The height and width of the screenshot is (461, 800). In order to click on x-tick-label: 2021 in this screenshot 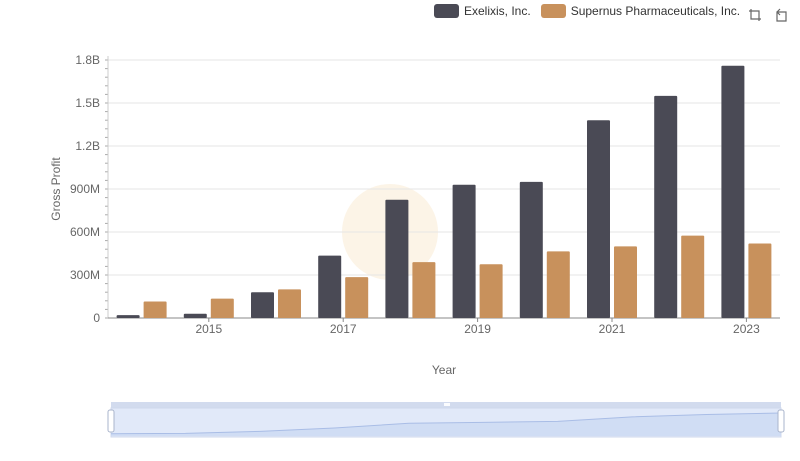, I will do `click(612, 329)`.